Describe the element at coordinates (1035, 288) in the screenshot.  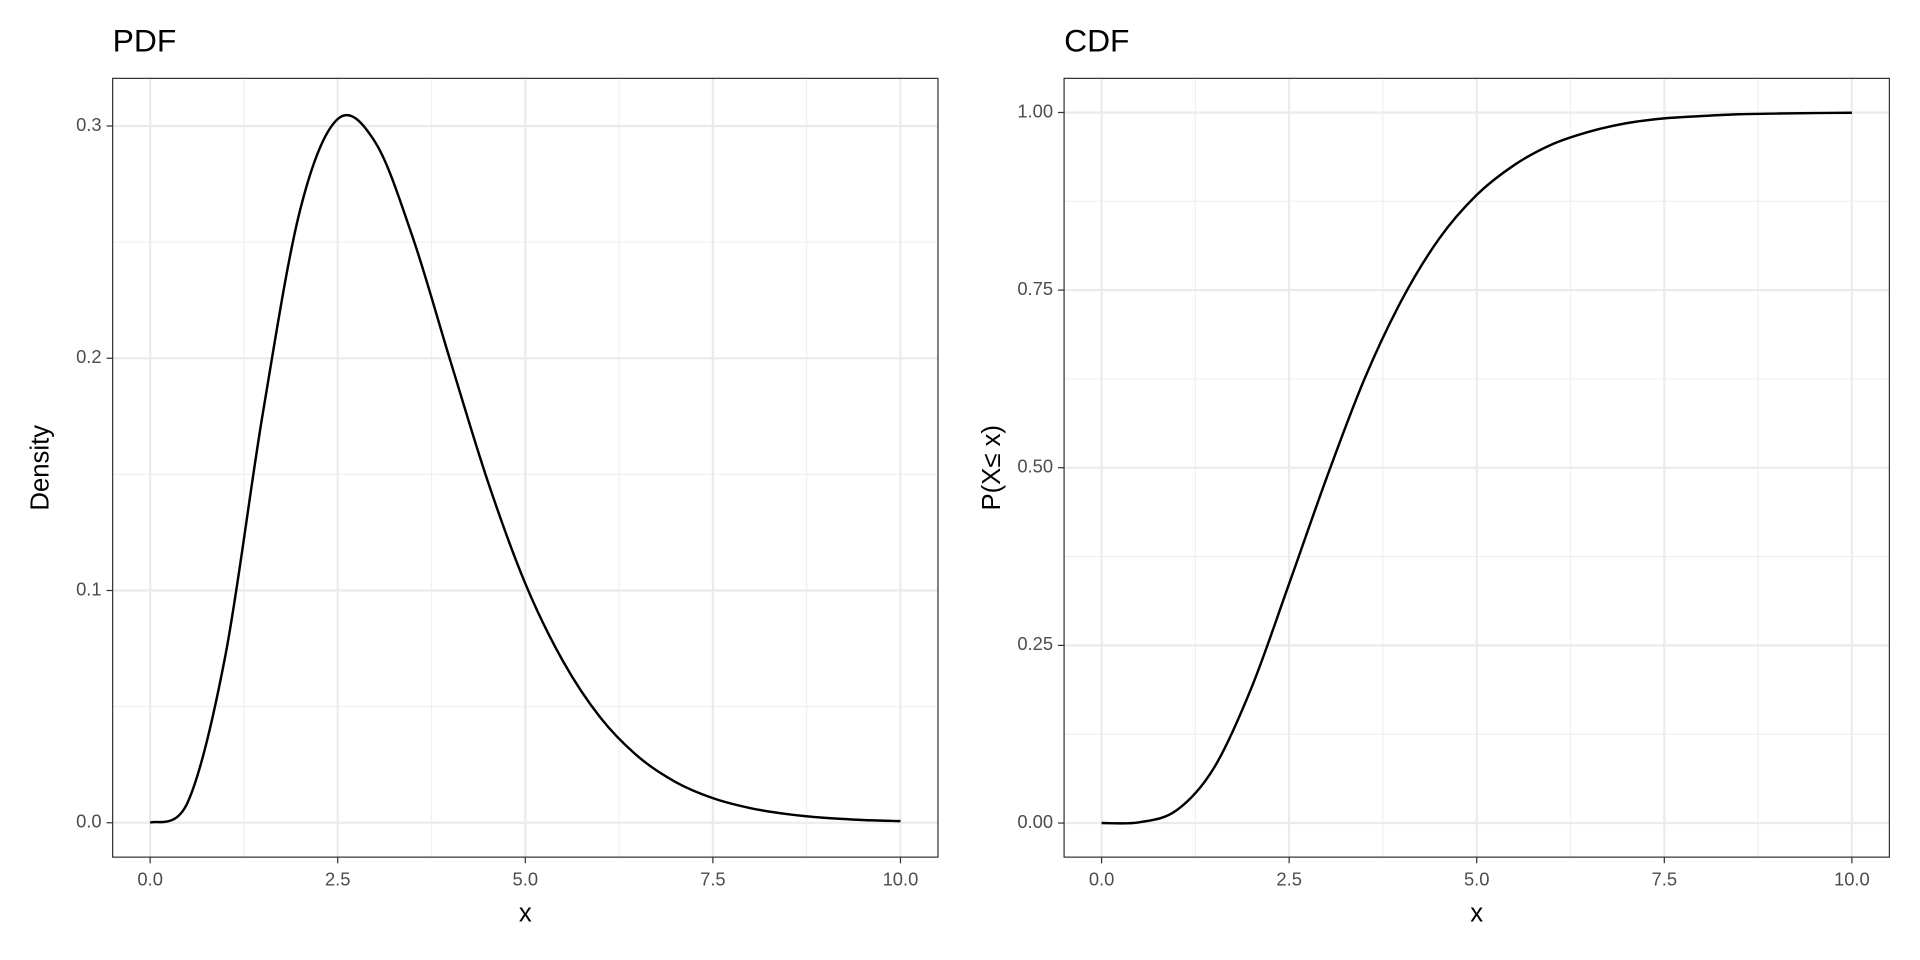
I see `y-tick-label: 0.75` at that location.